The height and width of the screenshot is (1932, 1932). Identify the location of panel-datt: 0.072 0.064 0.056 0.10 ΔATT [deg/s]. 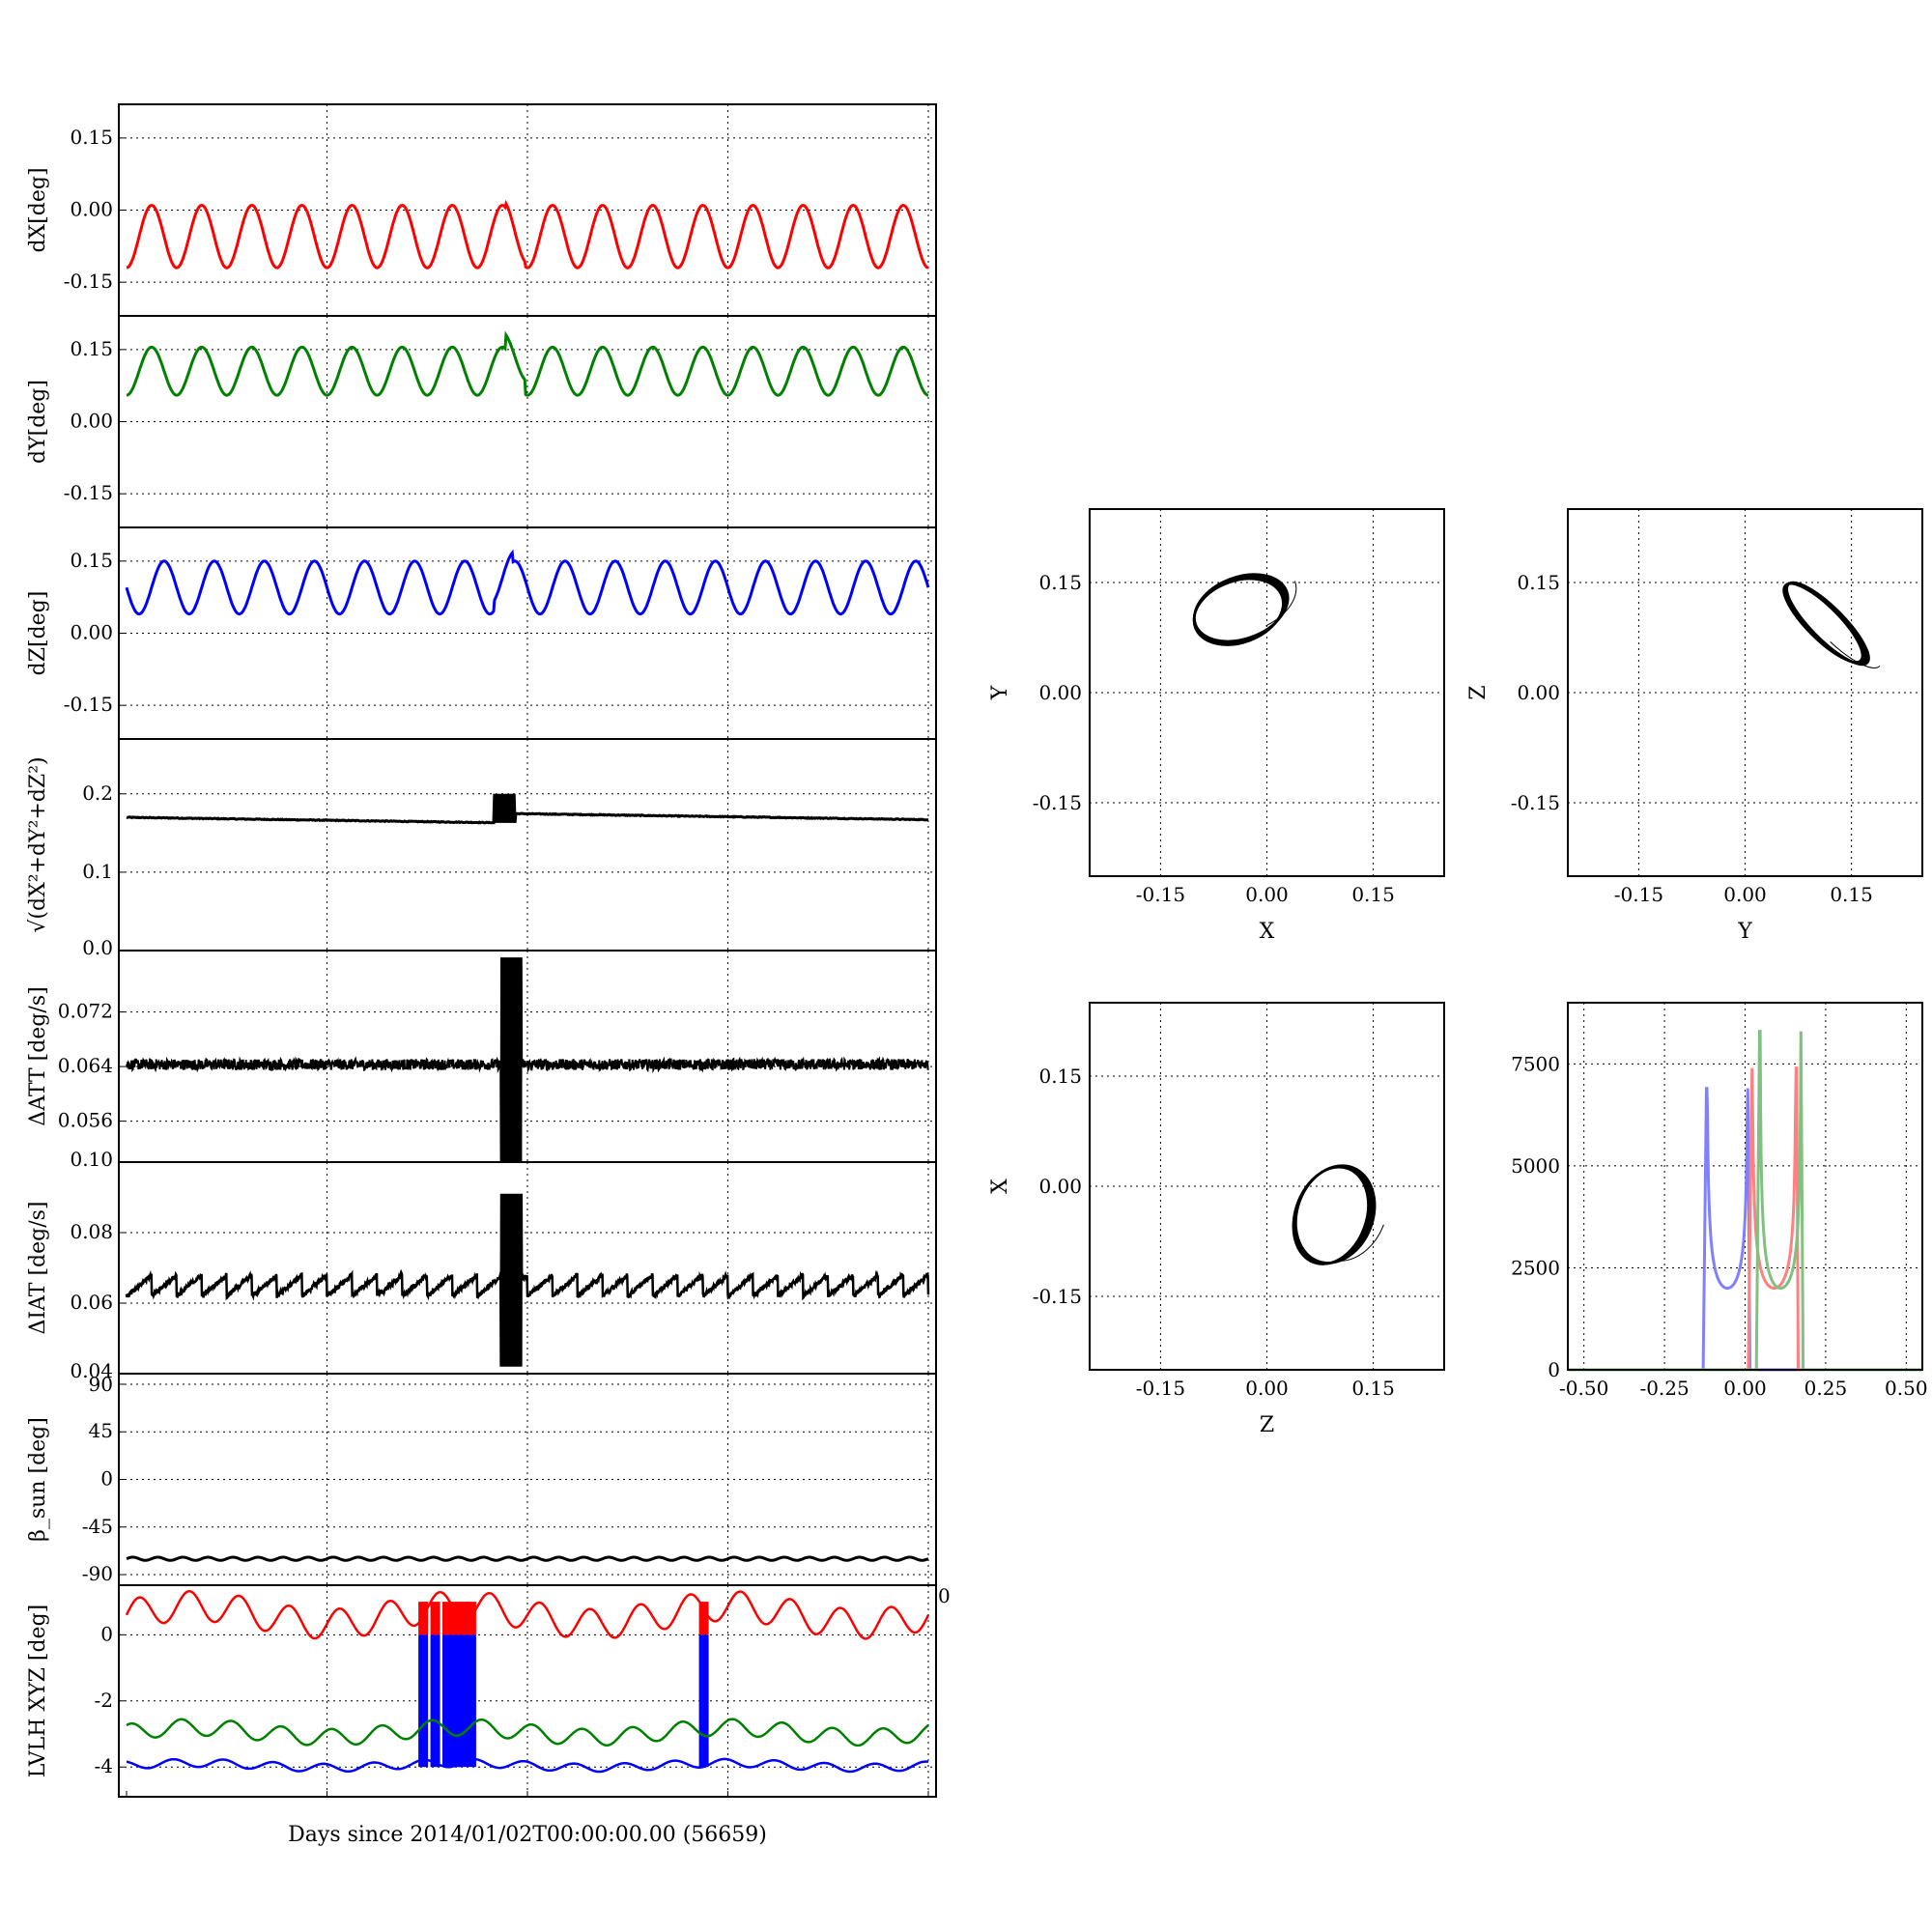
(481, 1060).